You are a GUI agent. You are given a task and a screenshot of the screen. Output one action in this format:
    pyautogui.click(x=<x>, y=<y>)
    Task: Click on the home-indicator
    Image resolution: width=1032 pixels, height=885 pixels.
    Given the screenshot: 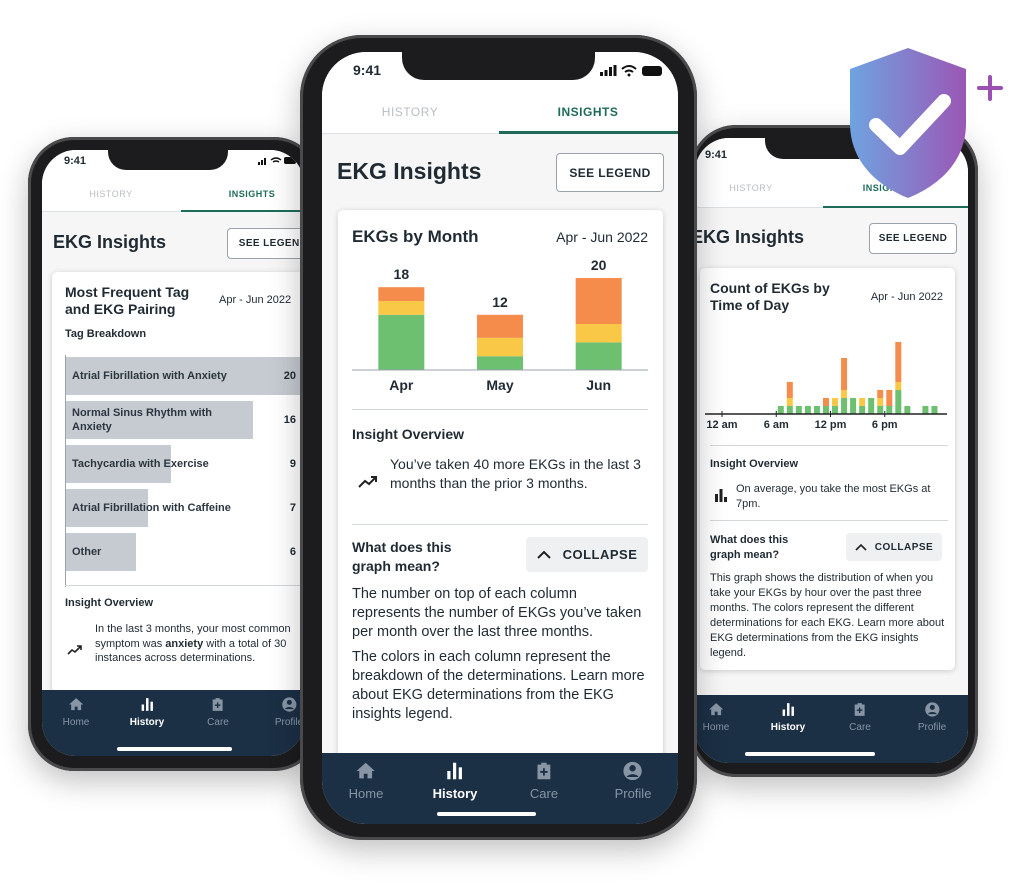 What is the action you would take?
    pyautogui.click(x=174, y=749)
    